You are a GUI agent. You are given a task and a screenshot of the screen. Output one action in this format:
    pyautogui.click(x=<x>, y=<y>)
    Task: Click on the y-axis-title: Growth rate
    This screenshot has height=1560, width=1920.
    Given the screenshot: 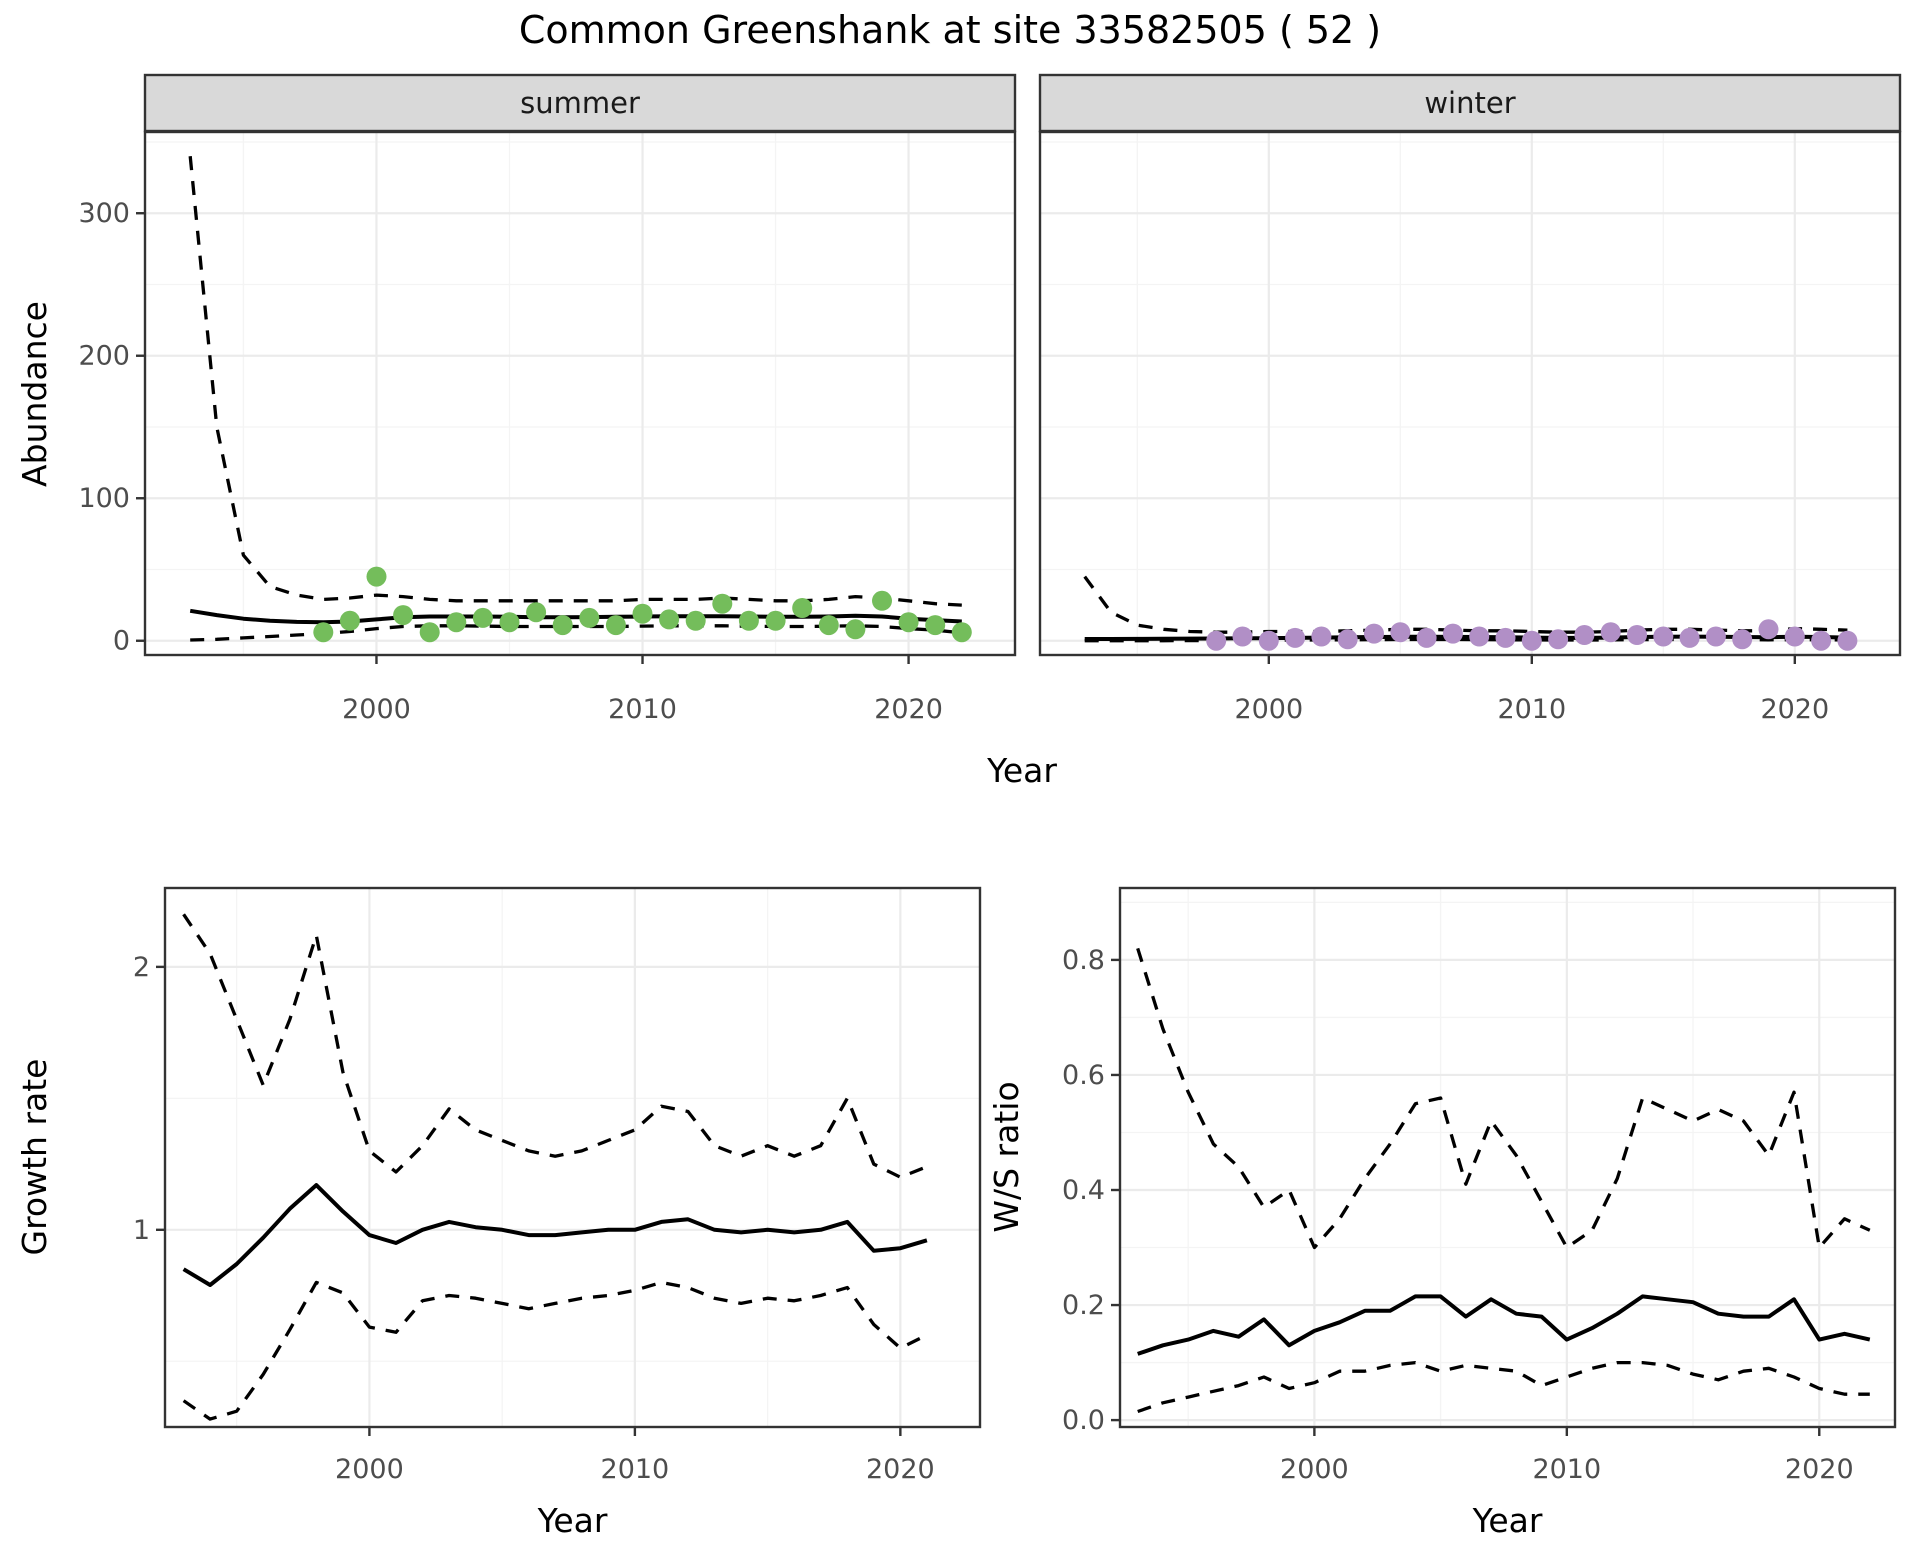 What is the action you would take?
    pyautogui.click(x=34, y=1157)
    